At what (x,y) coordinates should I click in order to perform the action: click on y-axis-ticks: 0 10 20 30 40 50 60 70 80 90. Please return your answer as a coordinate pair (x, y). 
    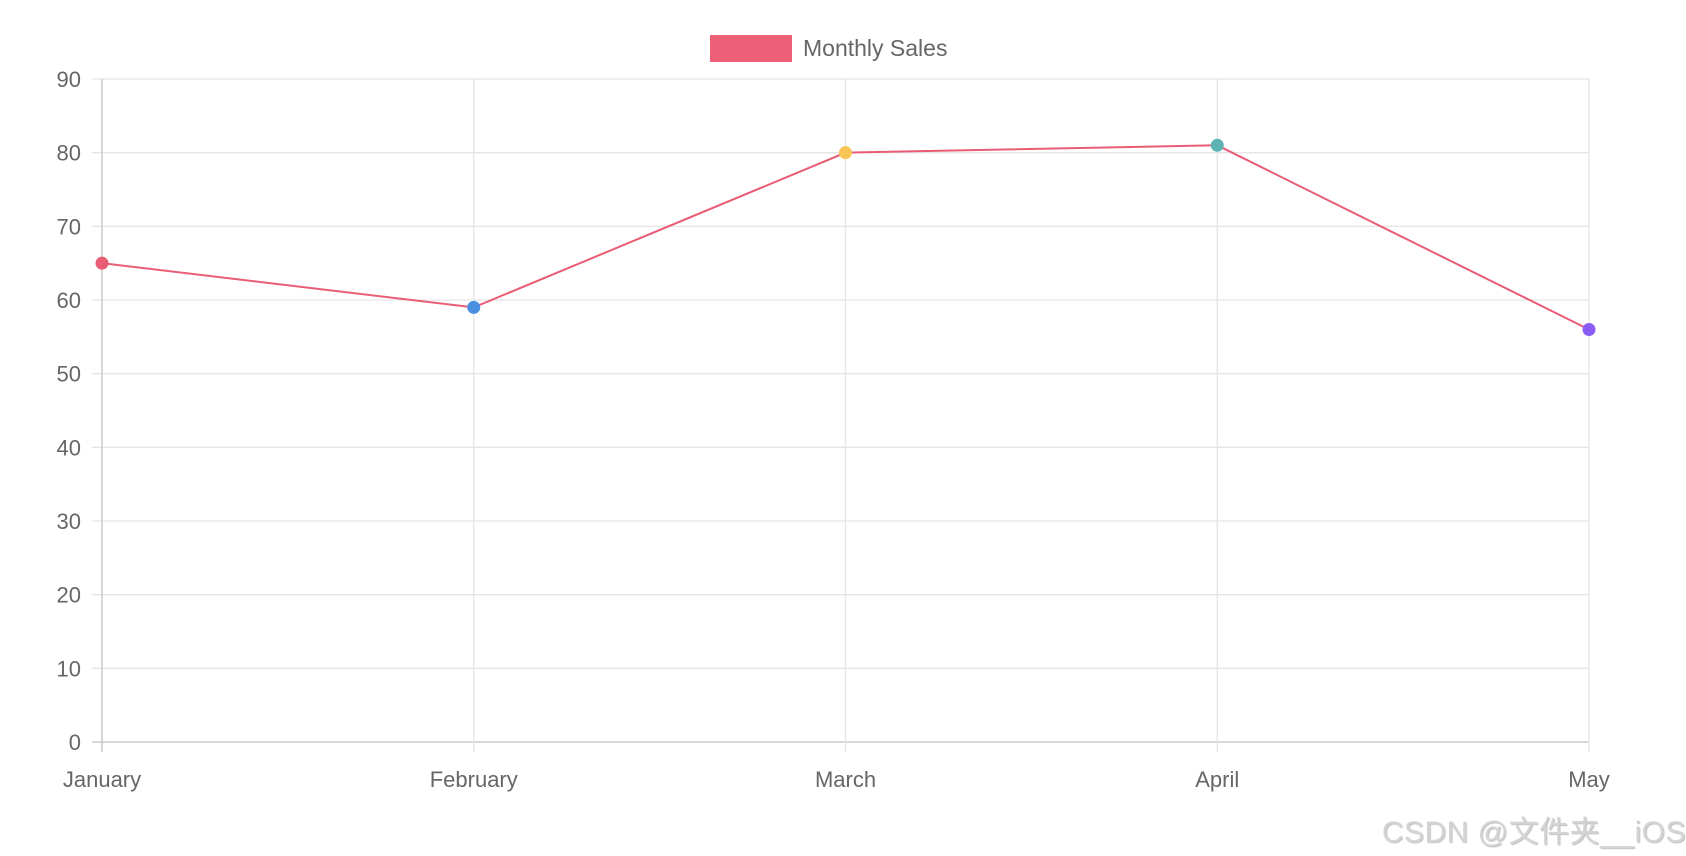
    Looking at the image, I should click on (69, 411).